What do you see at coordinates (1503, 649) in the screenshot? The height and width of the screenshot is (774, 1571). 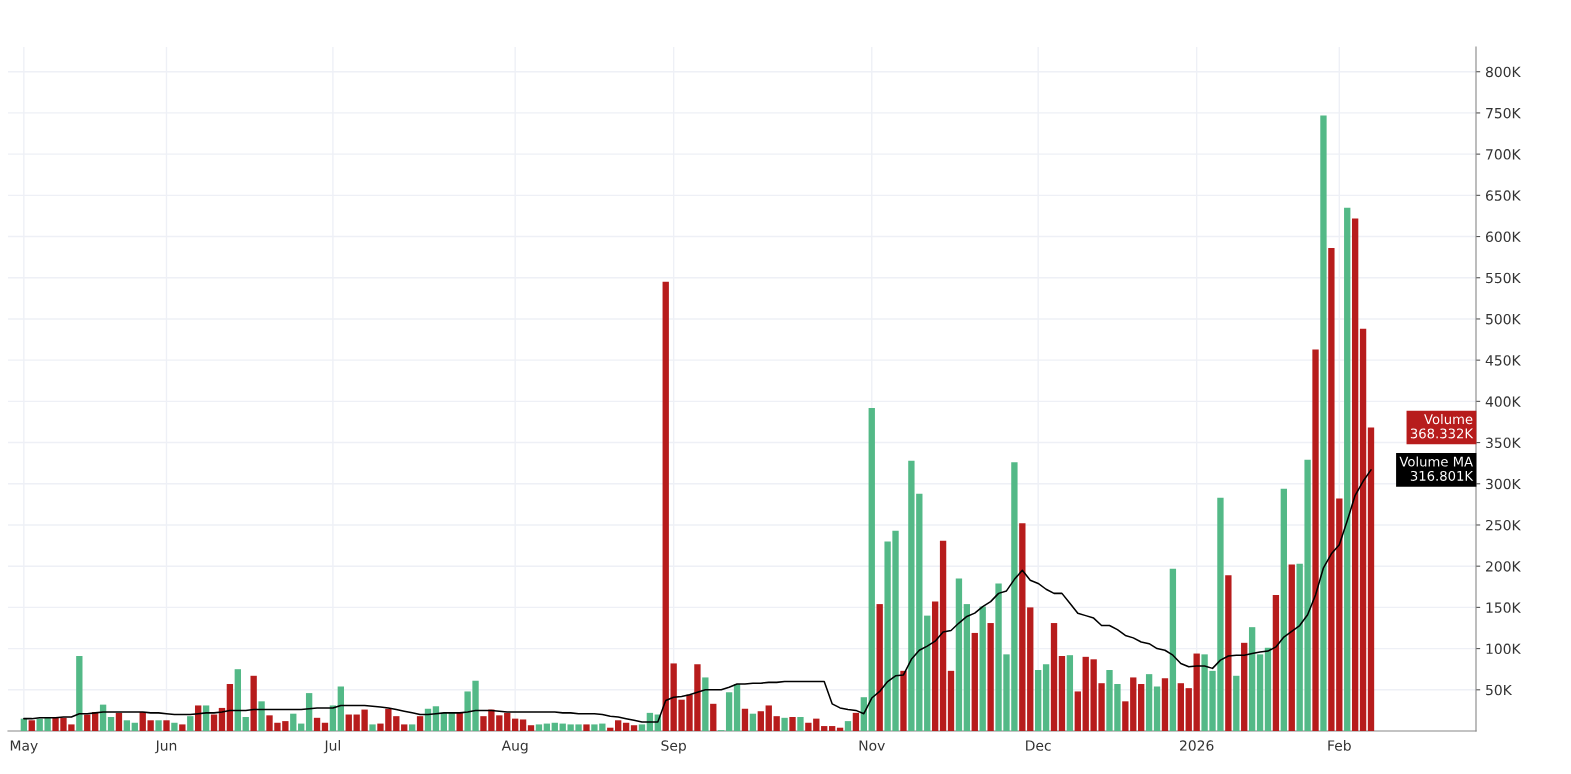 I see `y-tick-label: 100K` at bounding box center [1503, 649].